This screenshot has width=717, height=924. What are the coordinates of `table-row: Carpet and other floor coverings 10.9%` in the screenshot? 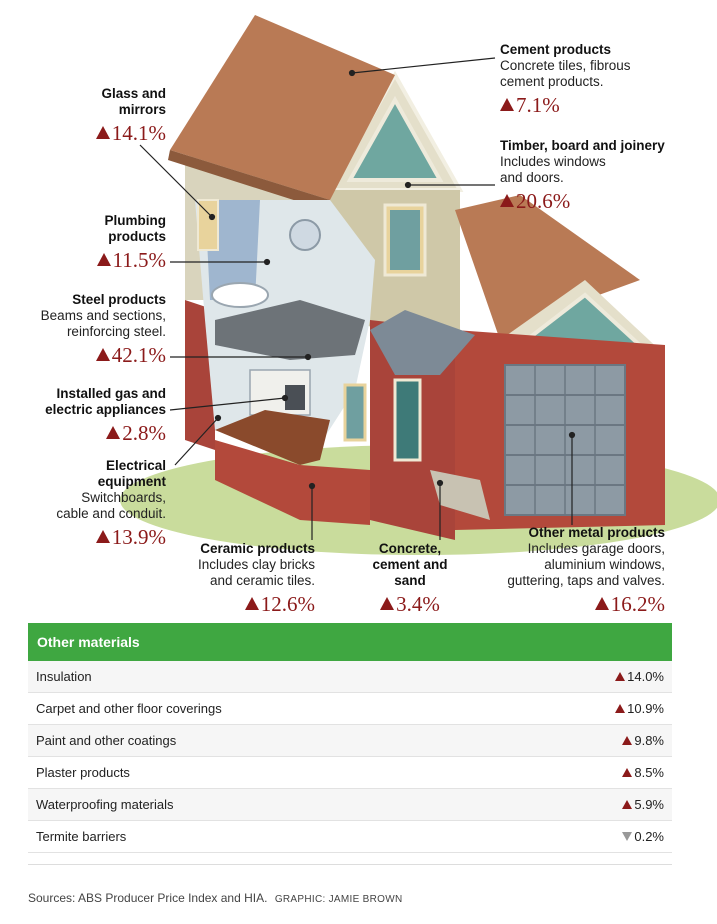 It's located at (350, 709).